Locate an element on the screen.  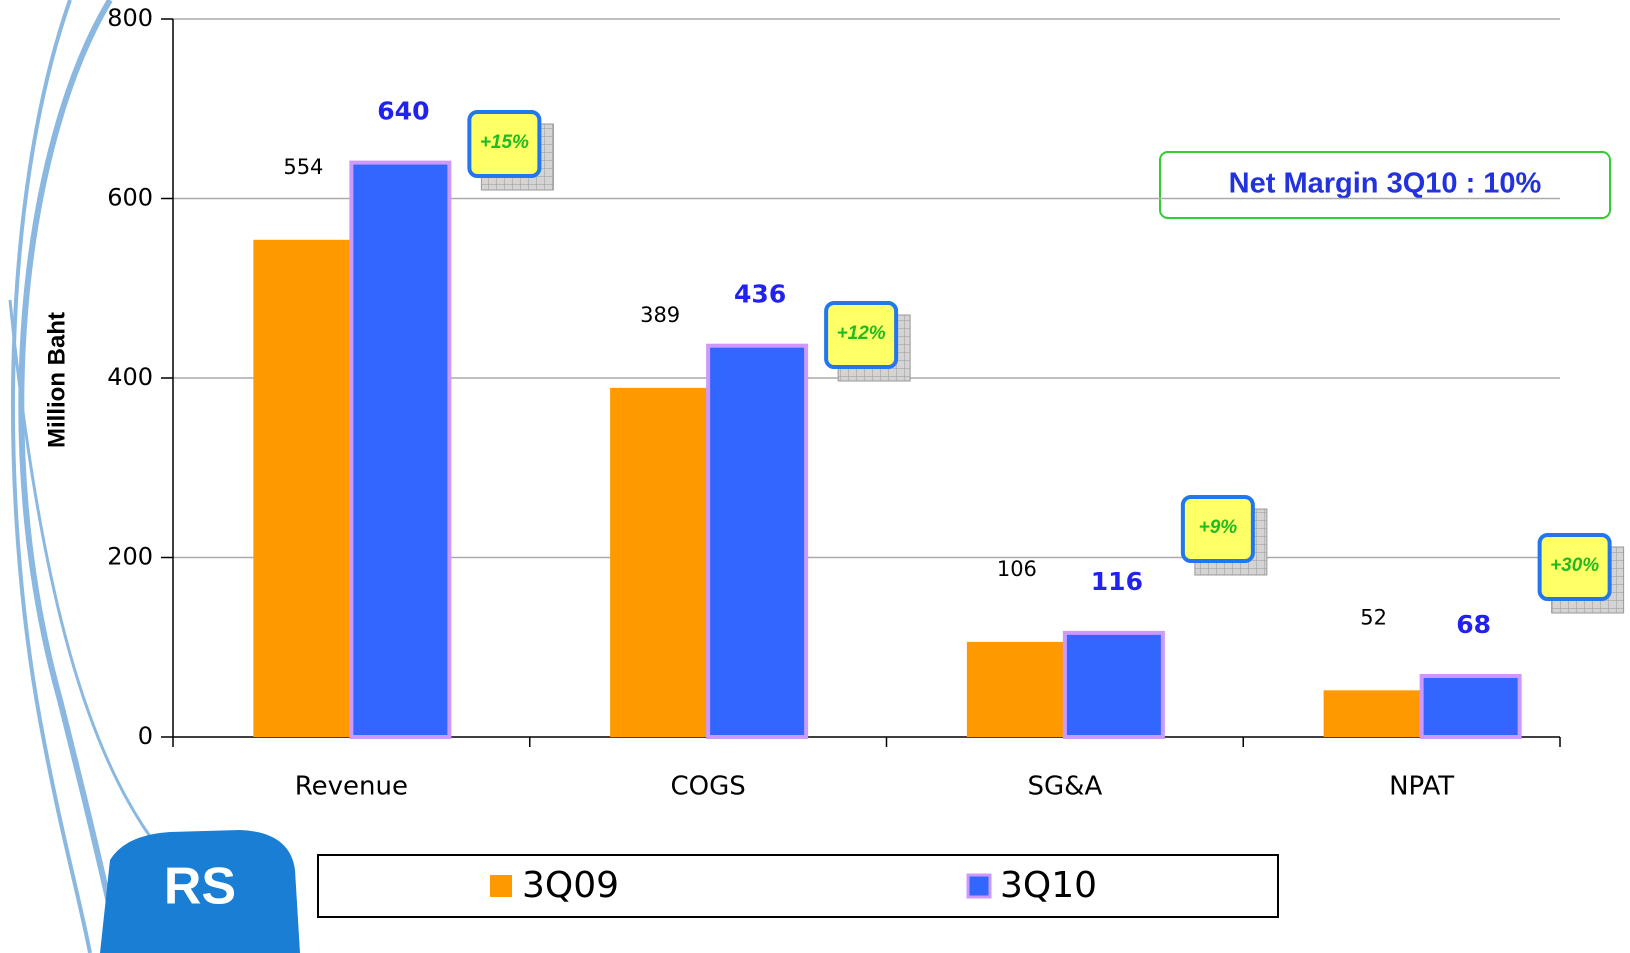
y-tick-label: 200 is located at coordinates (130, 557).